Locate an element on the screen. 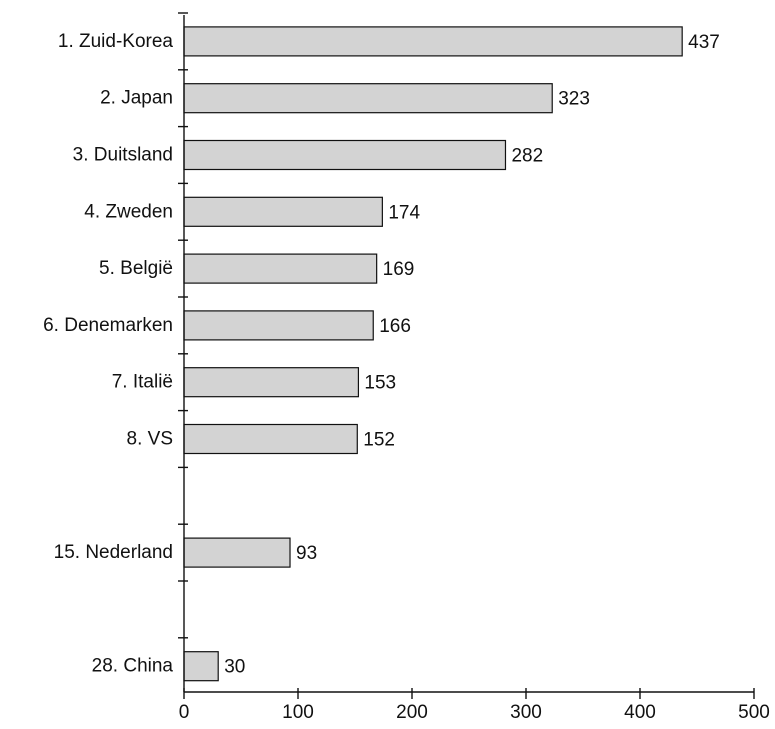  x-tick-label: 200 is located at coordinates (412, 712).